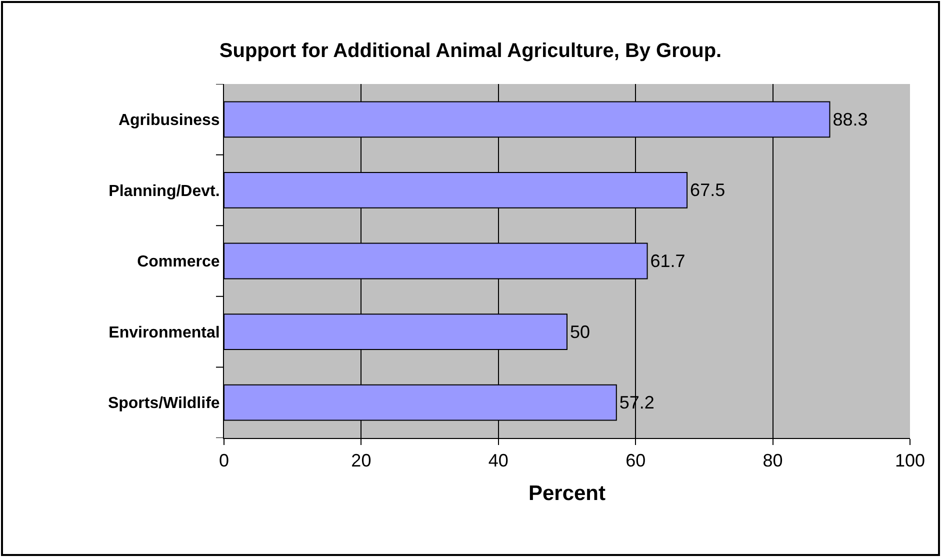 Image resolution: width=941 pixels, height=557 pixels. Describe the element at coordinates (164, 403) in the screenshot. I see `y-tick-label: Sports/Wildlife` at that location.